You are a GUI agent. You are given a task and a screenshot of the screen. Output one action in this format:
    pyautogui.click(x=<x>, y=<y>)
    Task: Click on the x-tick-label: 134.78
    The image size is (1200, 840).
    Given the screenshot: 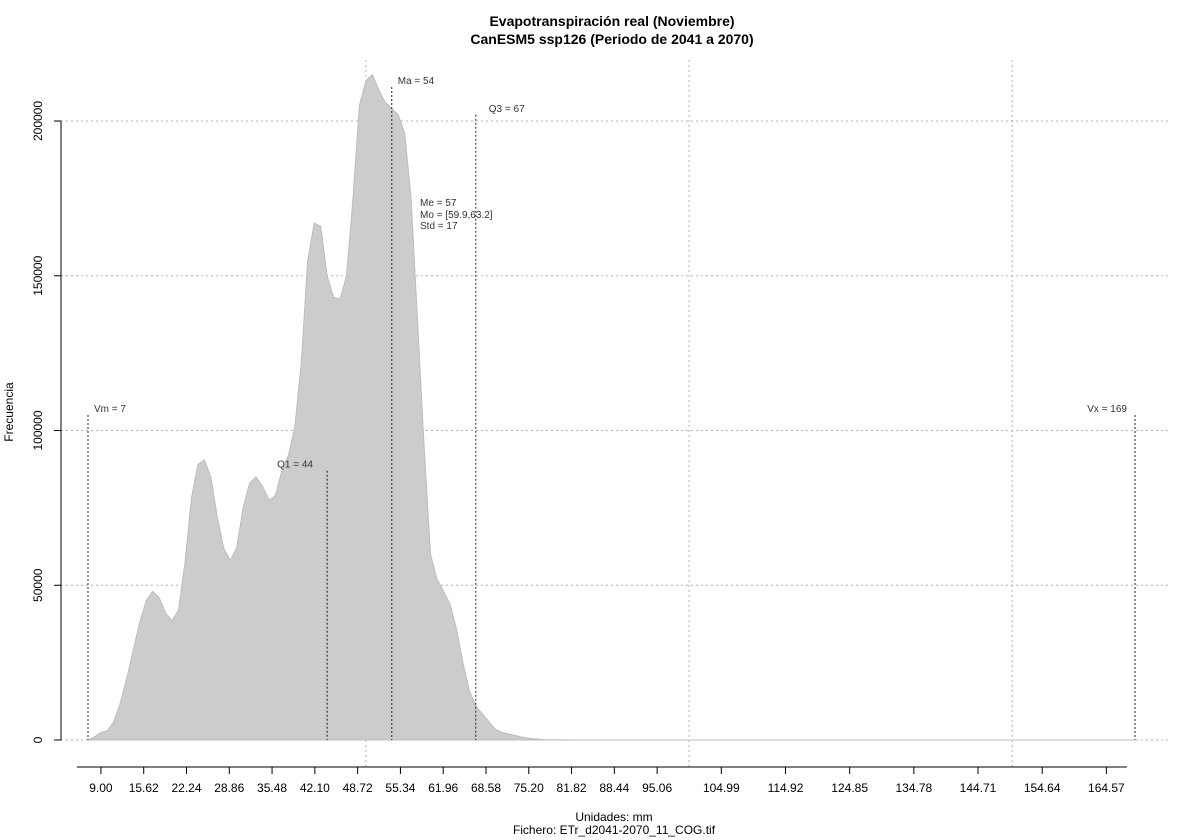 What is the action you would take?
    pyautogui.click(x=913, y=788)
    